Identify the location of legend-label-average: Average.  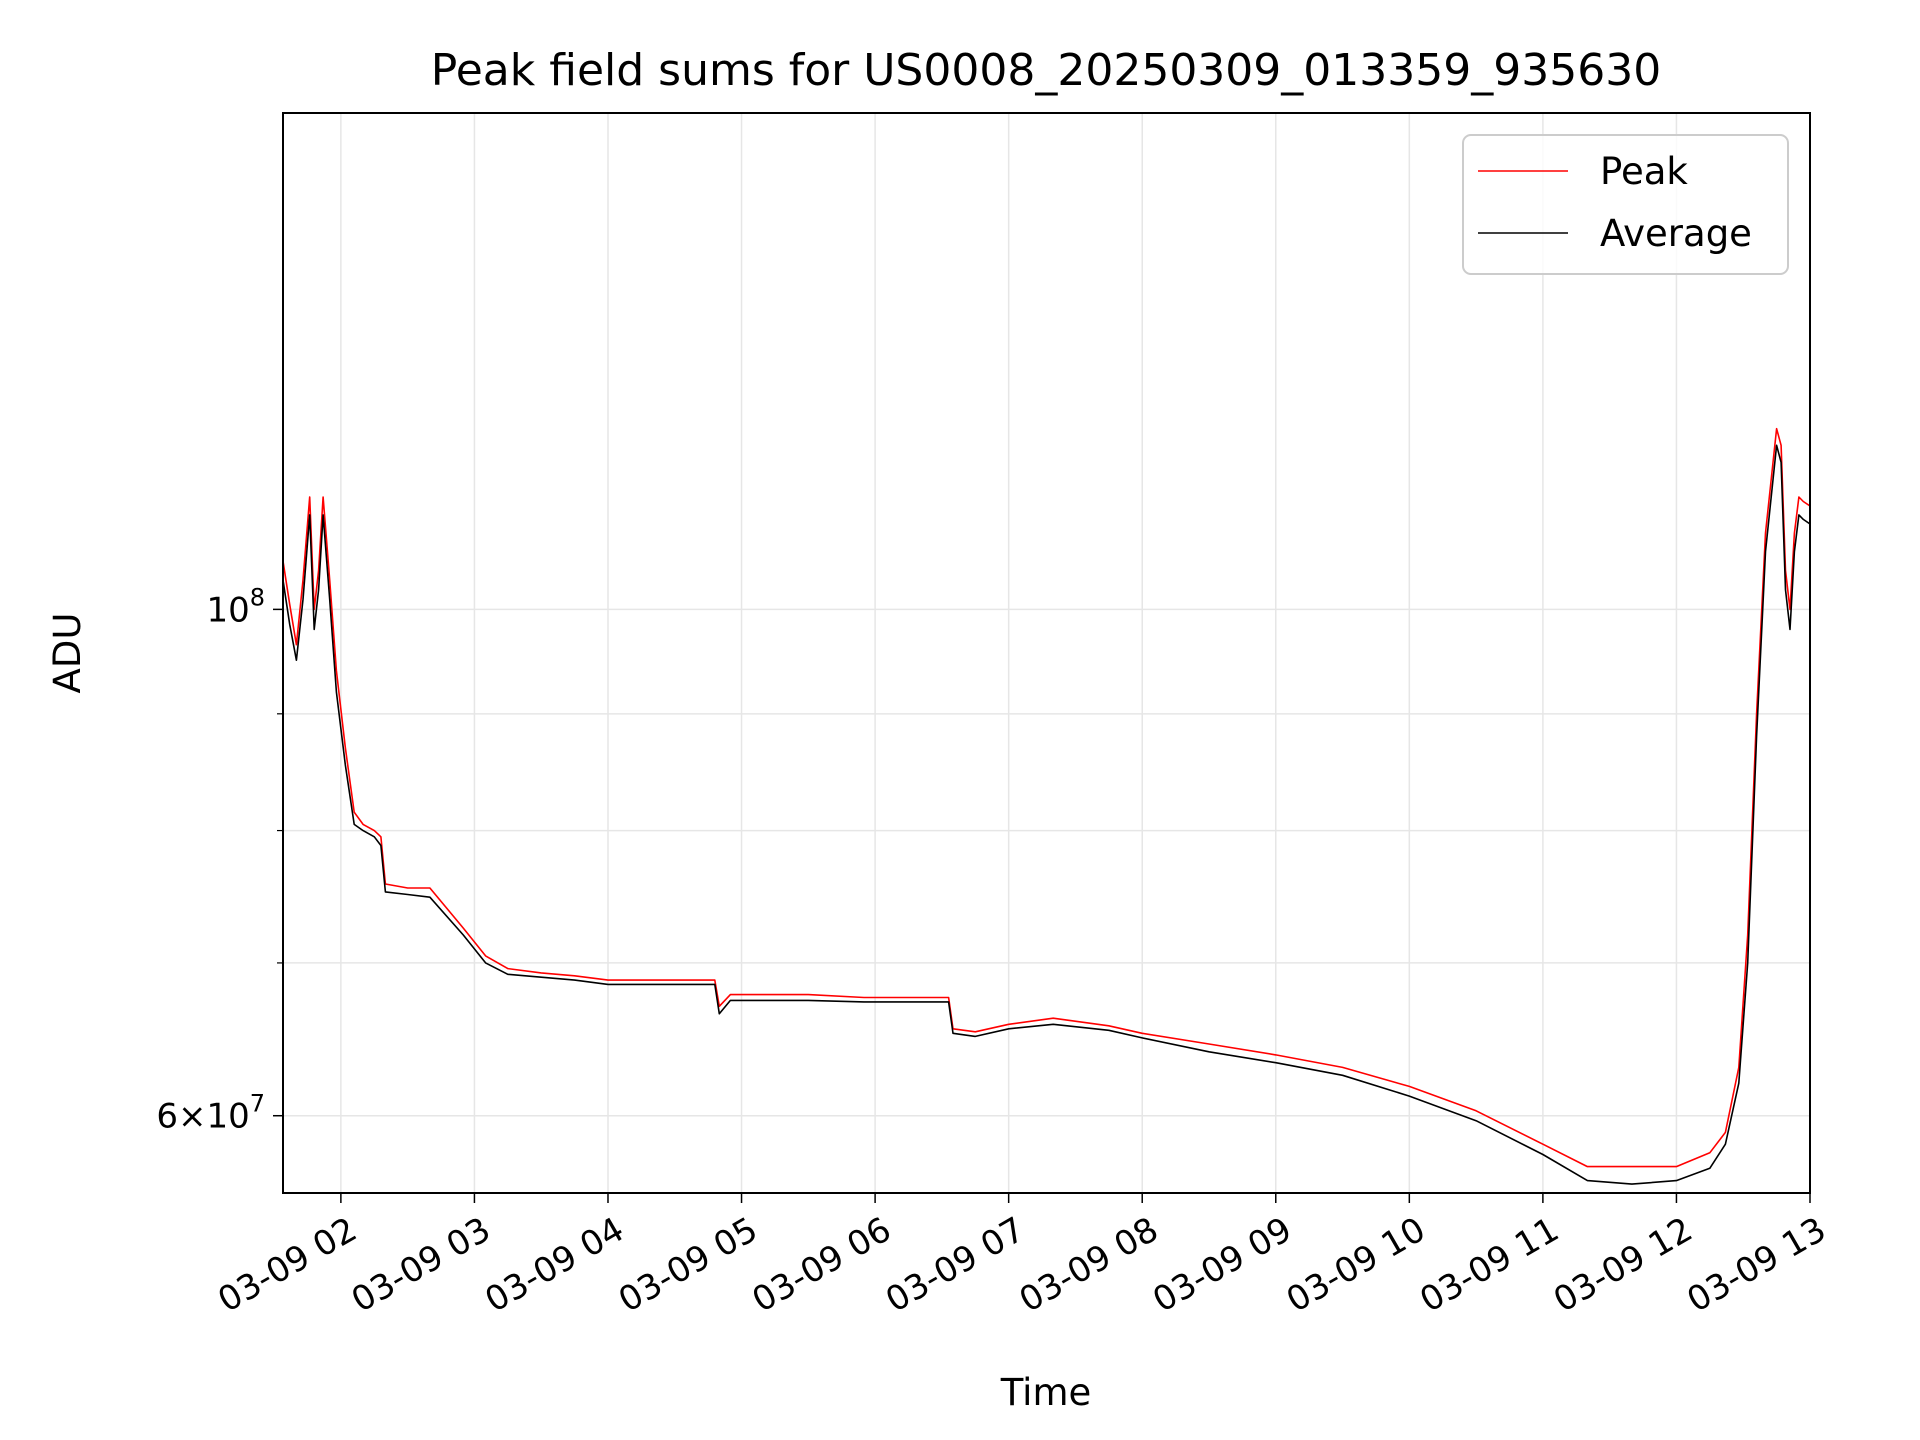
(1676, 233).